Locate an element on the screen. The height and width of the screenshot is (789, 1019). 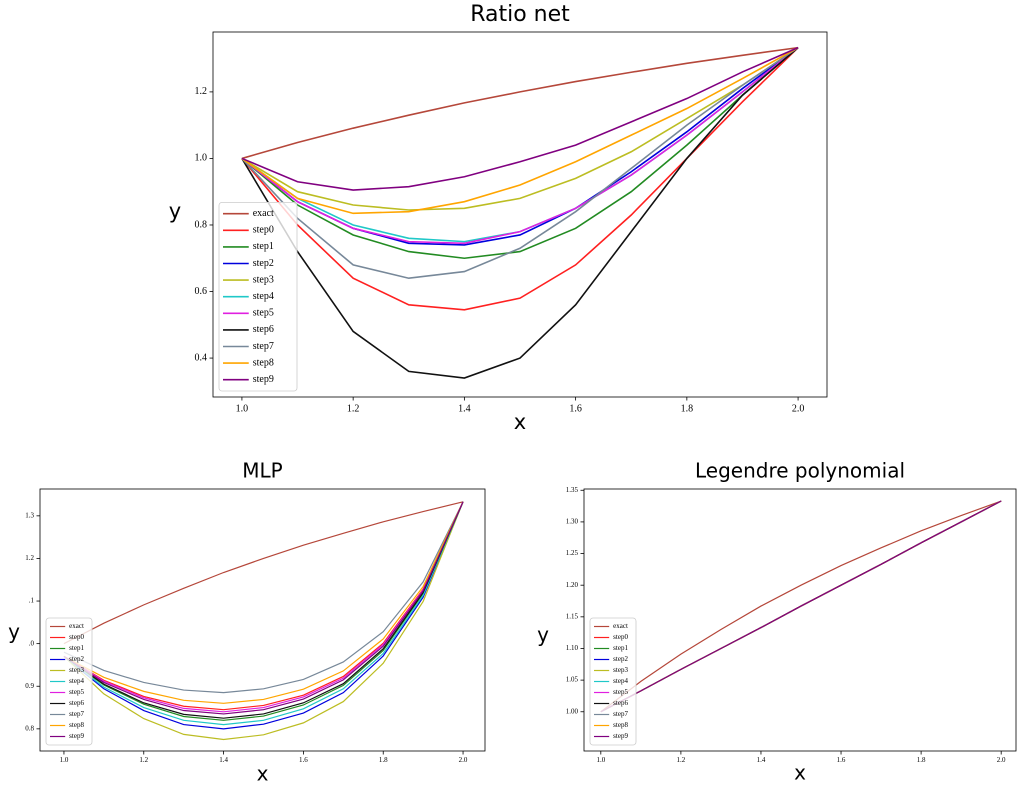
y-tick-label: 0.6 is located at coordinates (201, 291).